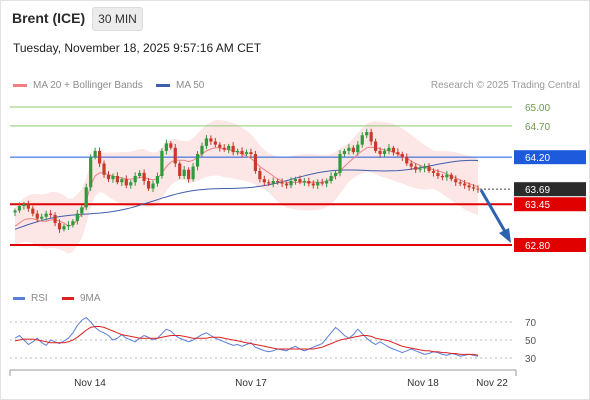 The height and width of the screenshot is (400, 590). I want to click on ma9-swatch, so click(68, 298).